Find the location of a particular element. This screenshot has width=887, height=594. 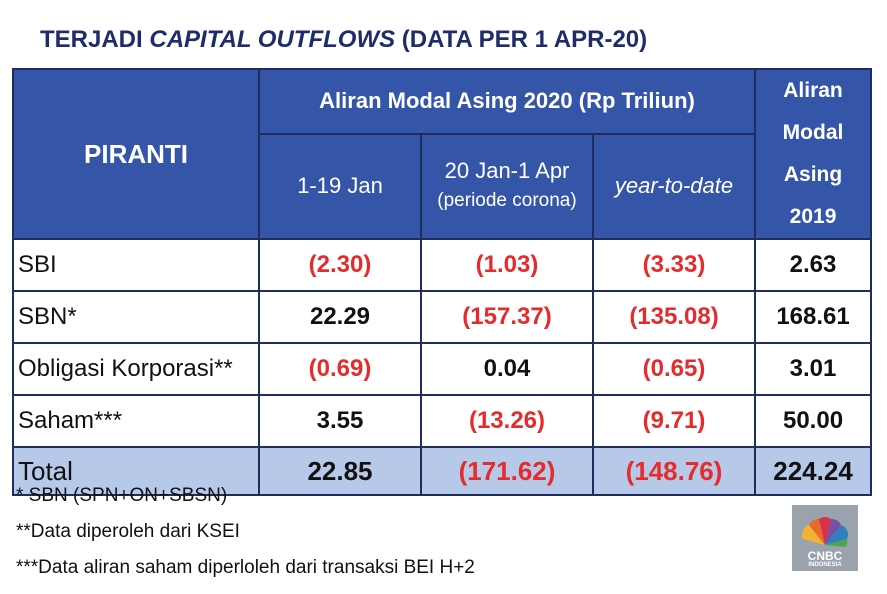

header-periode-corona: 20 Jan-1 Apr (periode corona) is located at coordinates (507, 186).